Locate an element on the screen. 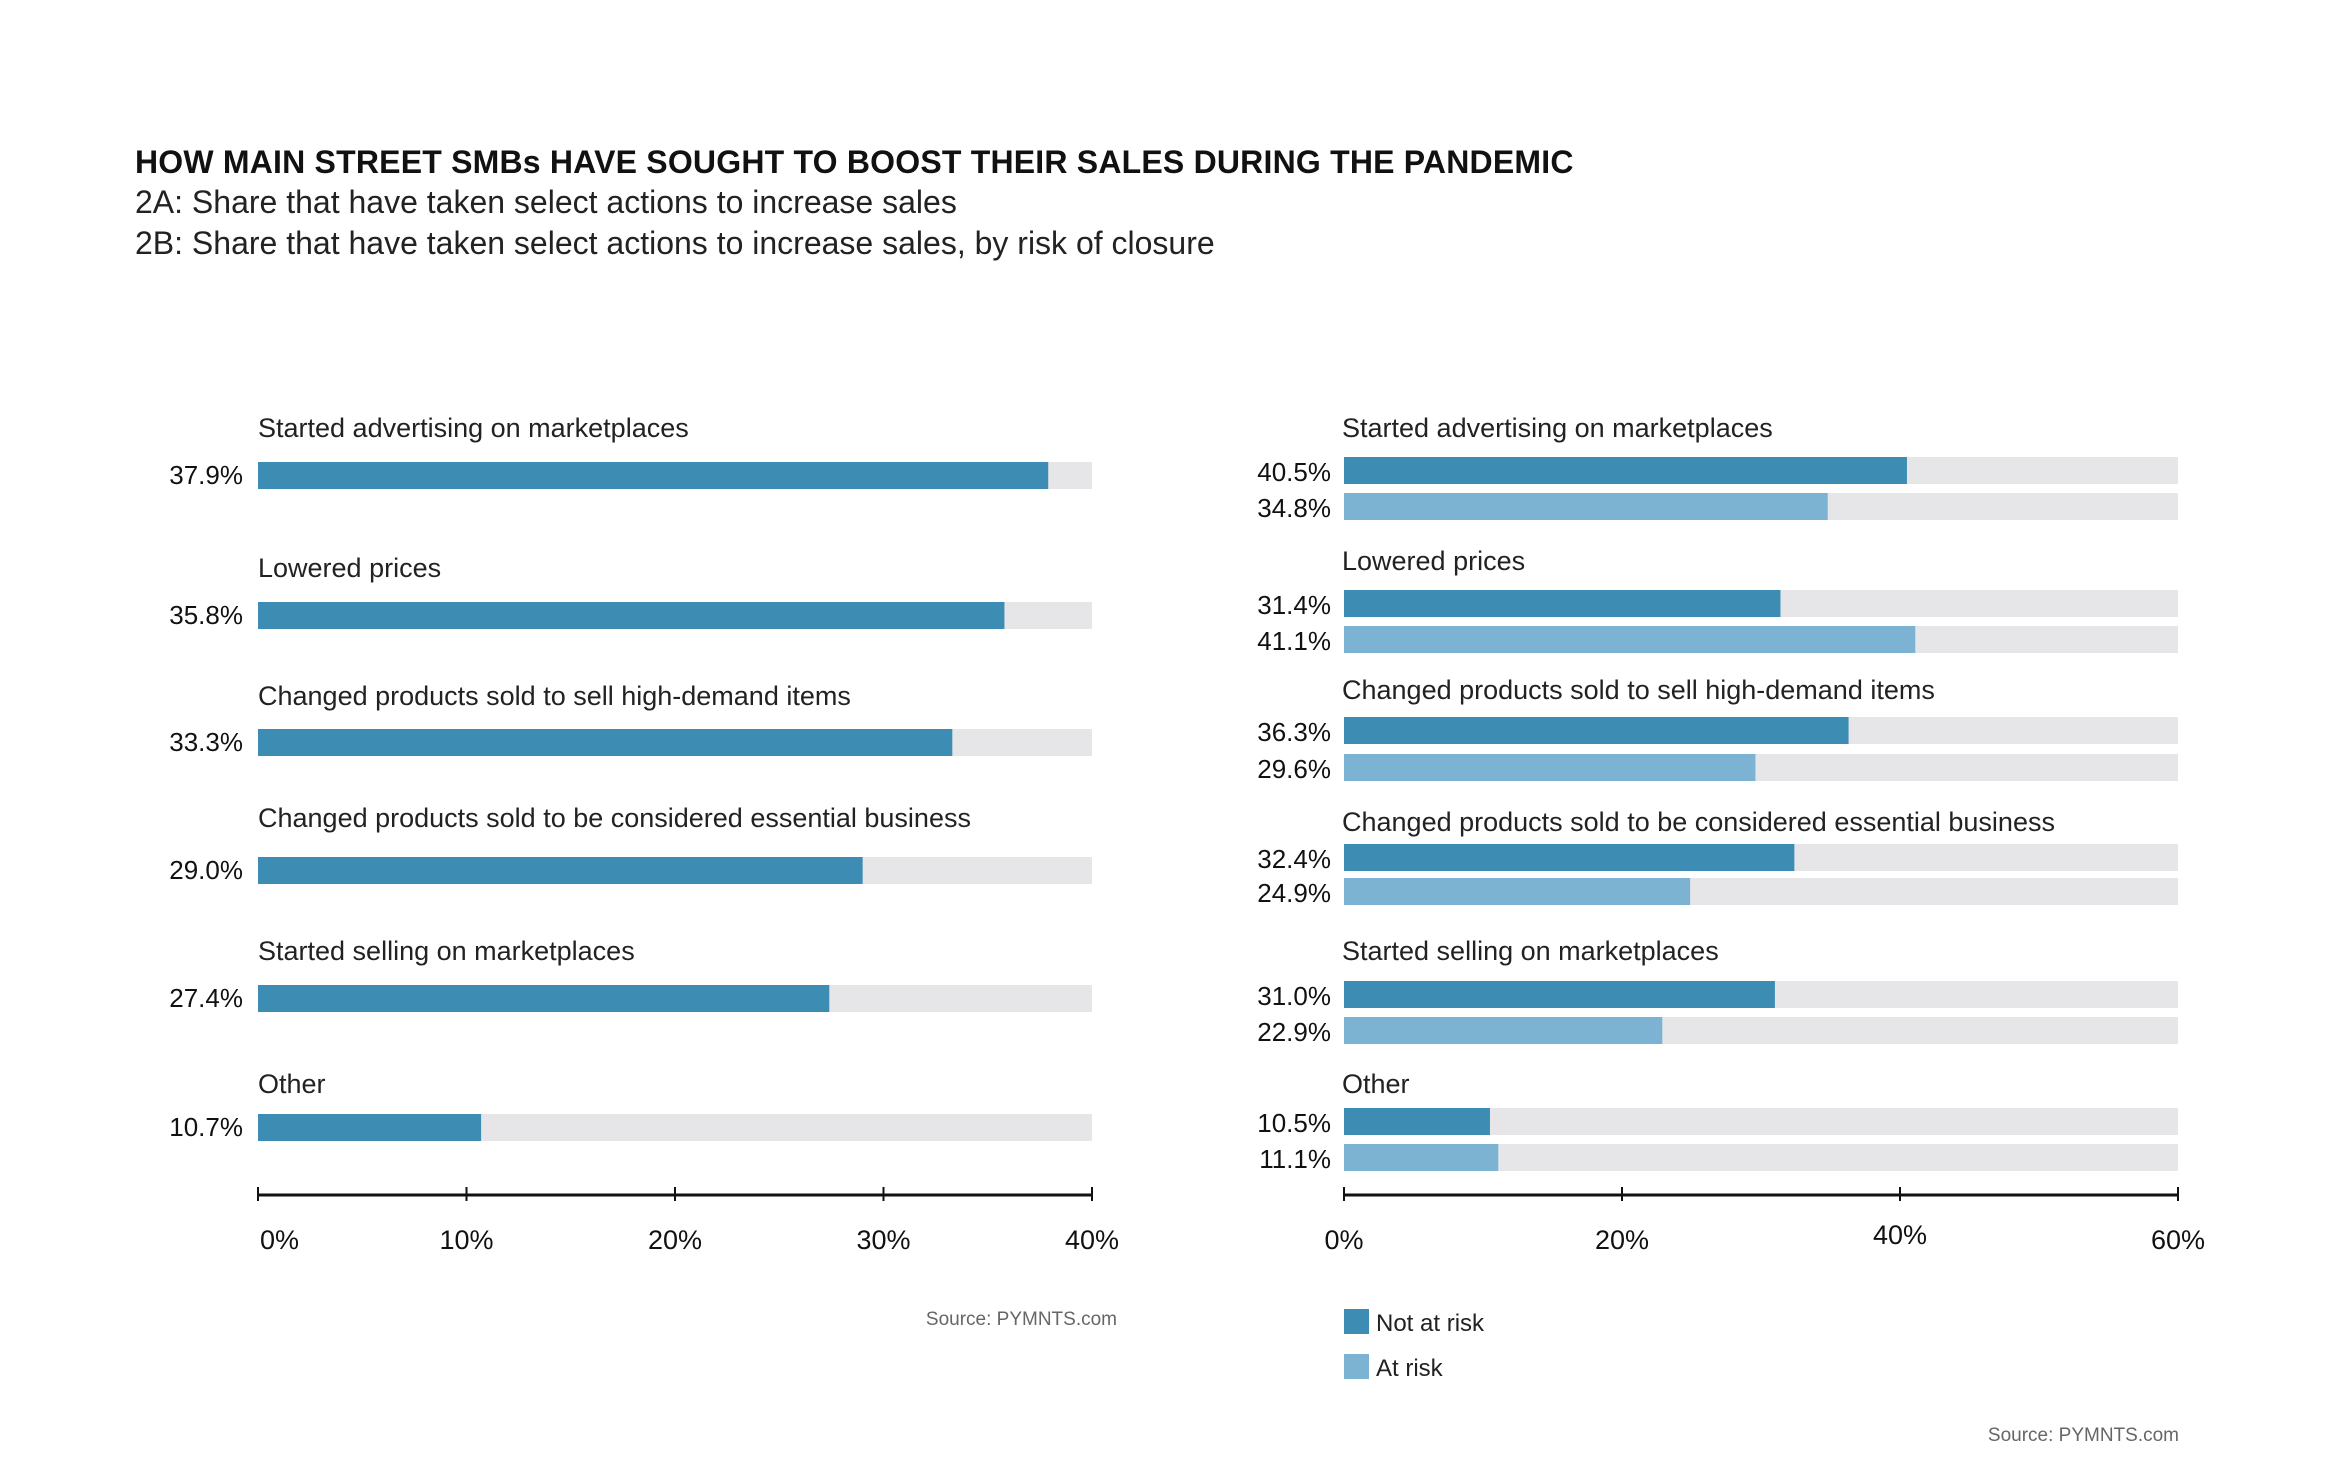  legend-swatch-at-risk is located at coordinates (1356, 1366).